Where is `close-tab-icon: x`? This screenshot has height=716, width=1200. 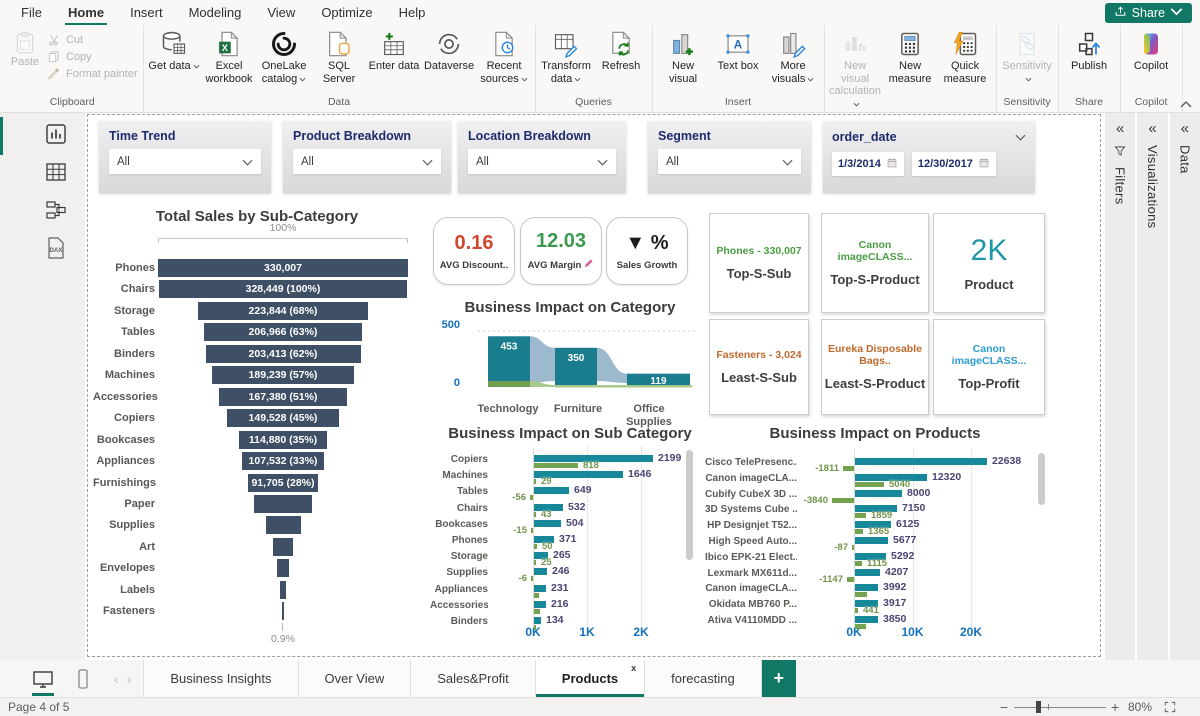 close-tab-icon: x is located at coordinates (634, 668).